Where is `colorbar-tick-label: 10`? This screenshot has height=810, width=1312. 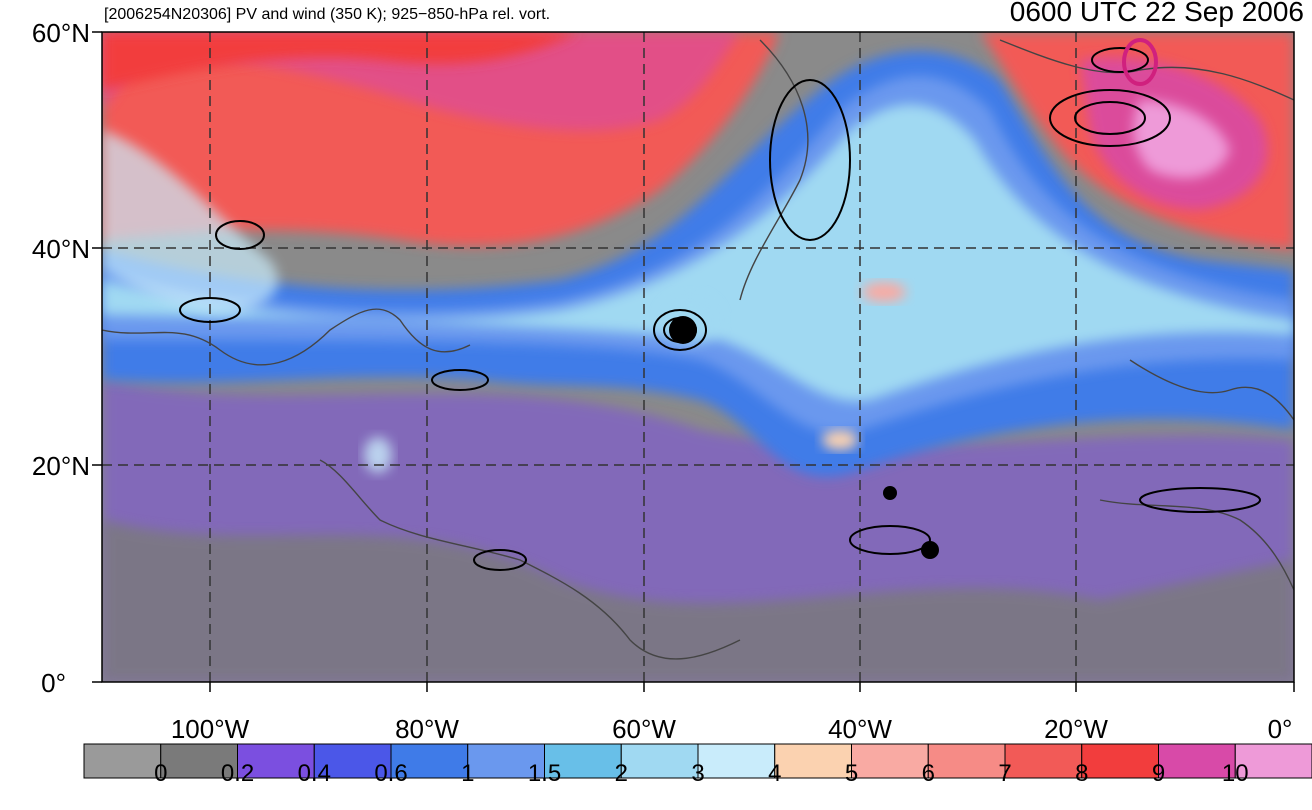
colorbar-tick-label: 10 is located at coordinates (1235, 773).